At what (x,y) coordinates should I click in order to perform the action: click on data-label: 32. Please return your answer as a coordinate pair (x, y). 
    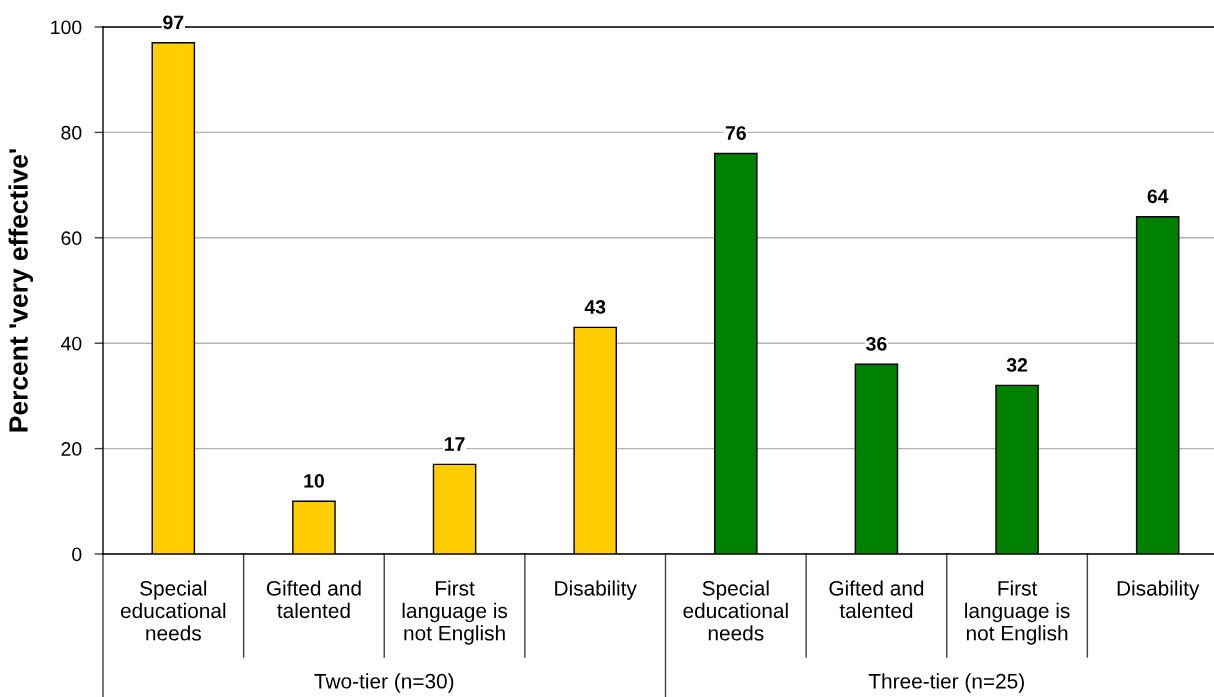
    Looking at the image, I should click on (1017, 365).